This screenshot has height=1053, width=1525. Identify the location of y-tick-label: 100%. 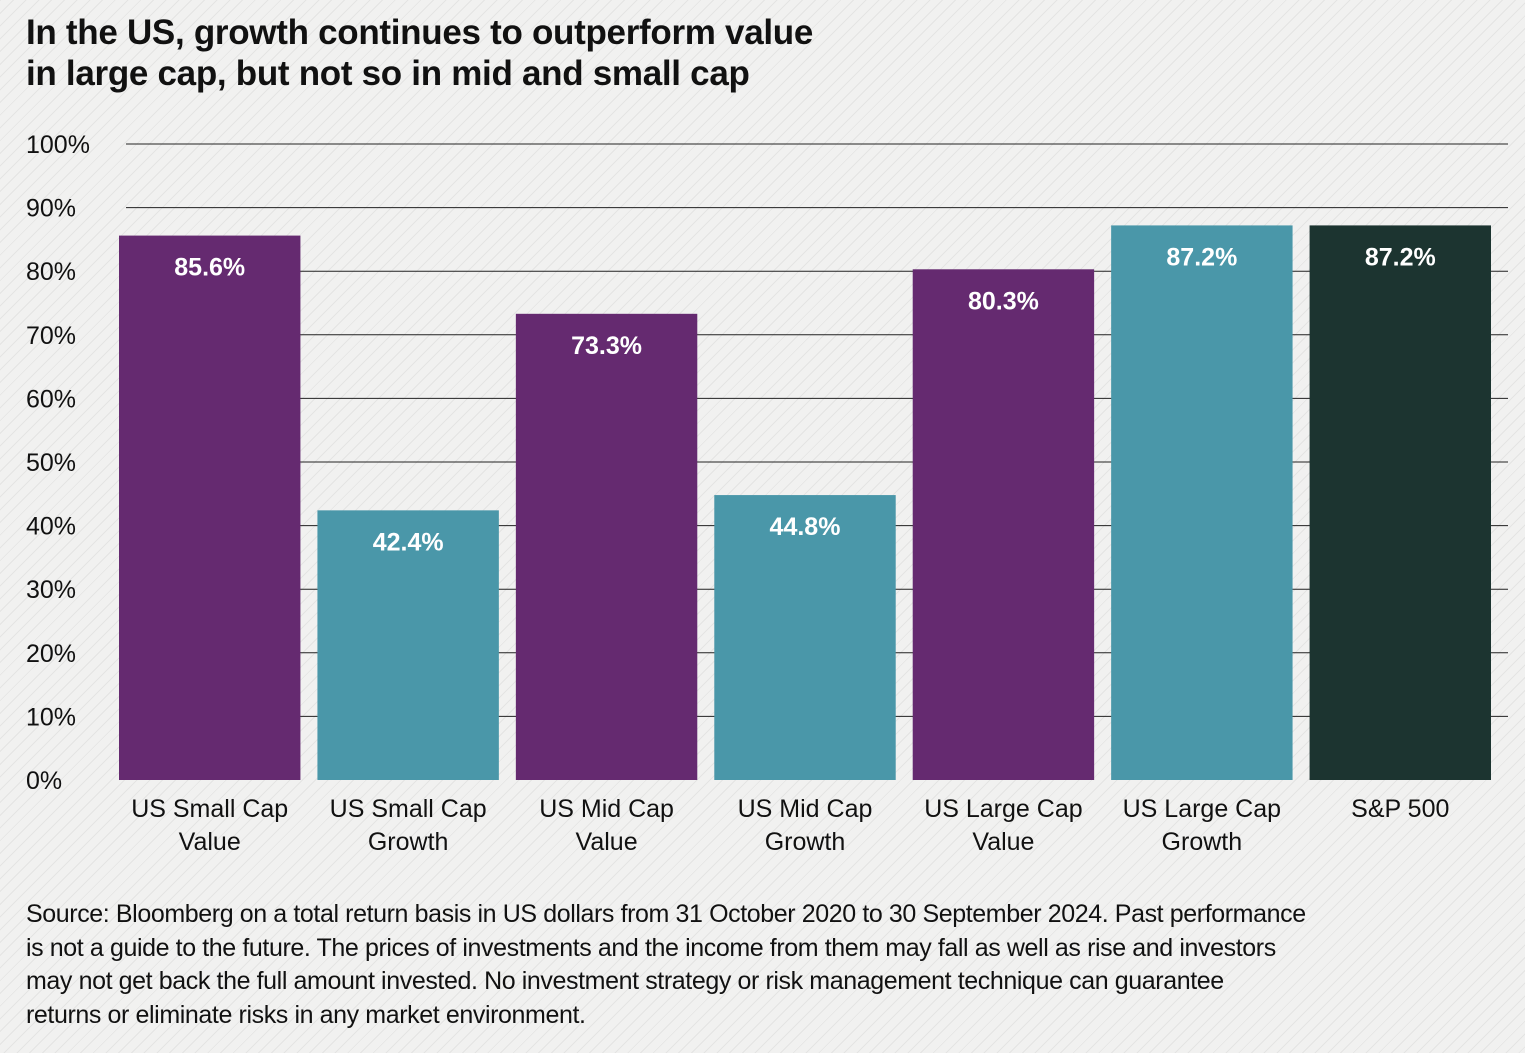
(58, 145).